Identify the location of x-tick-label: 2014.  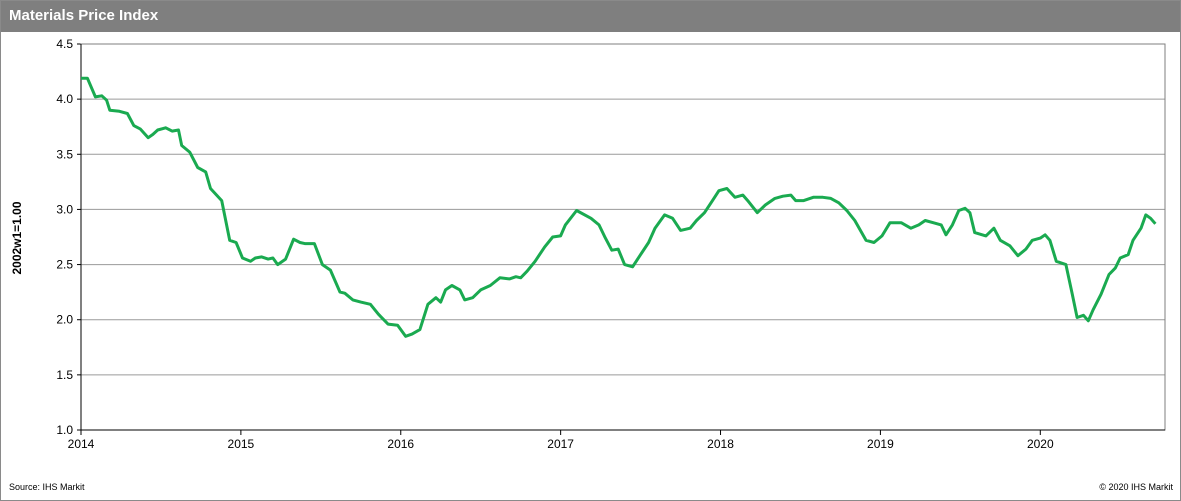
(81, 444).